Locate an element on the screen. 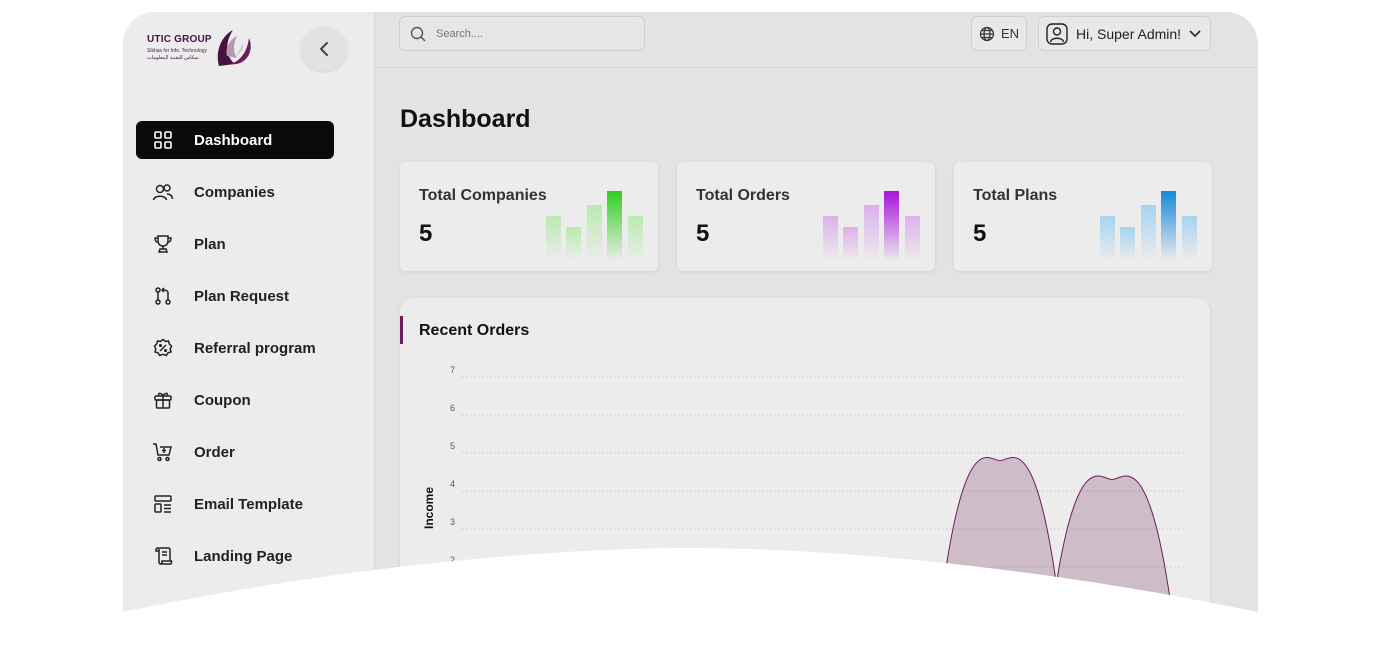  sidebar-item-email-template: Email Template is located at coordinates (235, 504).